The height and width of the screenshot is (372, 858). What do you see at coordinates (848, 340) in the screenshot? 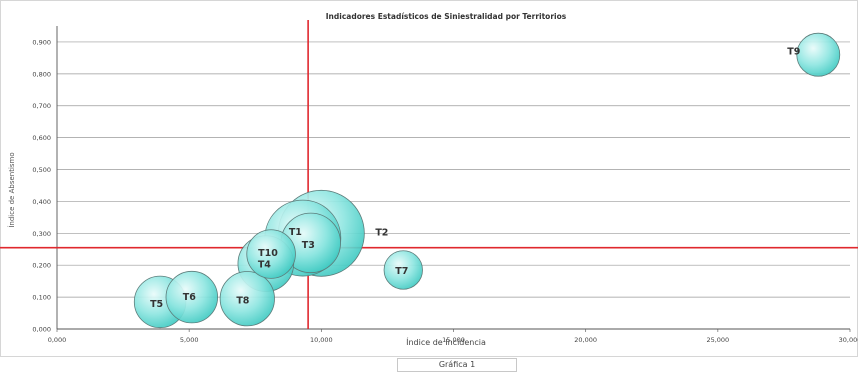
I see `x-tick-label: 30,000` at bounding box center [848, 340].